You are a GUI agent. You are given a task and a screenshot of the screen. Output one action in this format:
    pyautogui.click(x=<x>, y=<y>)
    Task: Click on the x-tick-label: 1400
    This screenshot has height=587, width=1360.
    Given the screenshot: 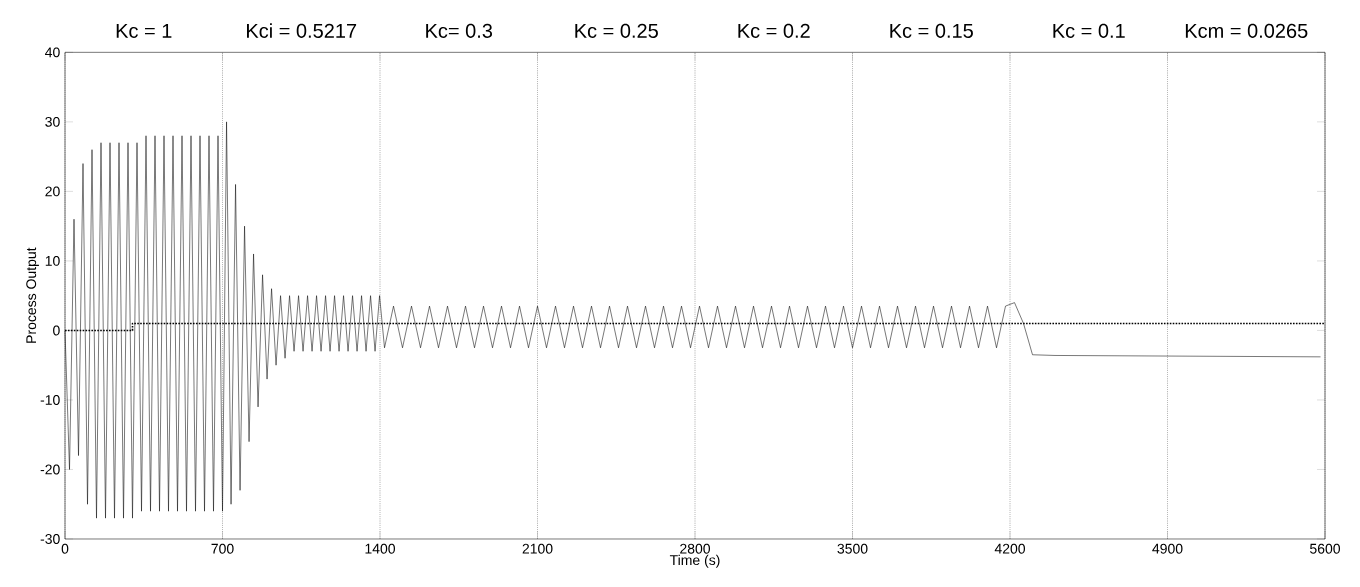 What is the action you would take?
    pyautogui.click(x=380, y=548)
    